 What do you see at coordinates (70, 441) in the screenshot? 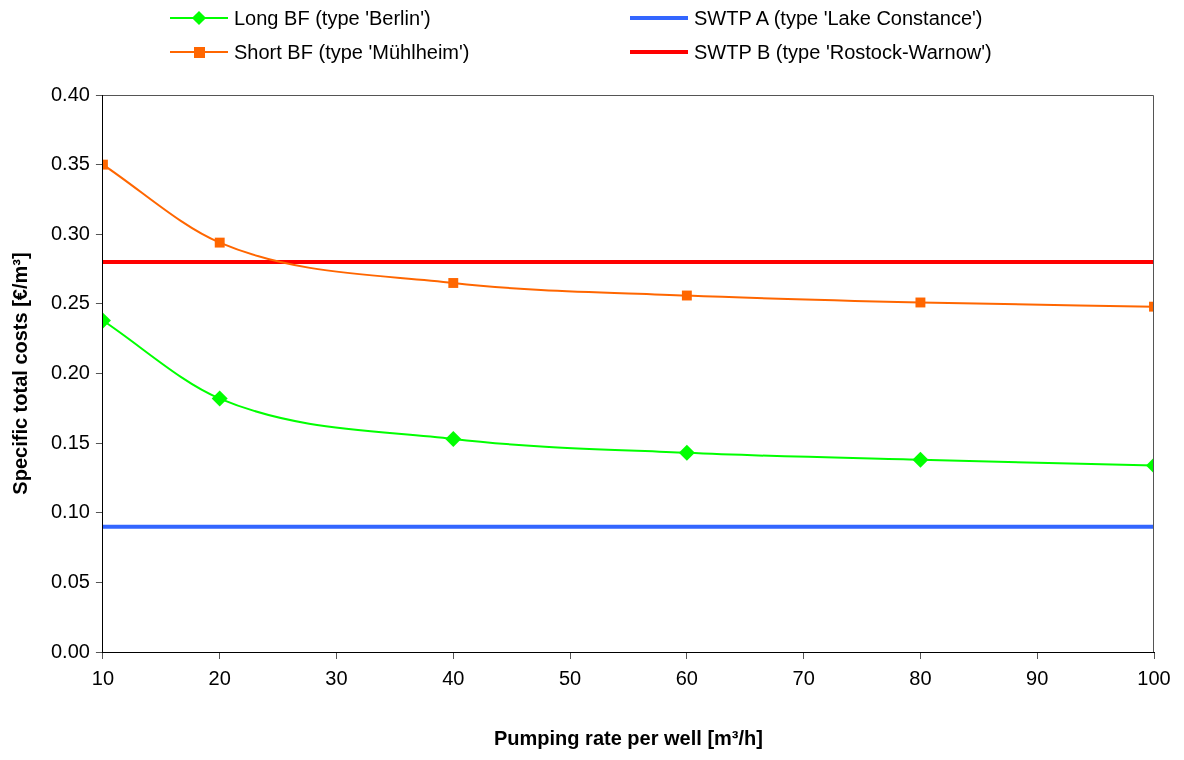
I see `y-tick-label: 0.15` at bounding box center [70, 441].